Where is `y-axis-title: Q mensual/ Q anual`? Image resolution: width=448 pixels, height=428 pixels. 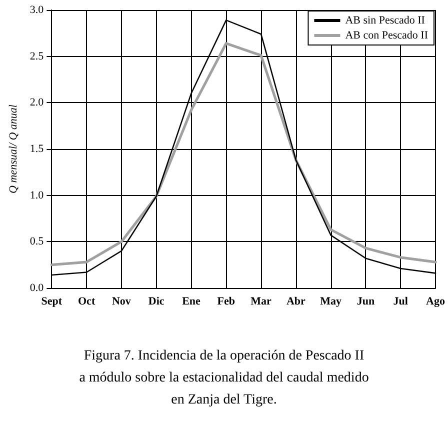 y-axis-title: Q mensual/ Q anual is located at coordinates (14, 149).